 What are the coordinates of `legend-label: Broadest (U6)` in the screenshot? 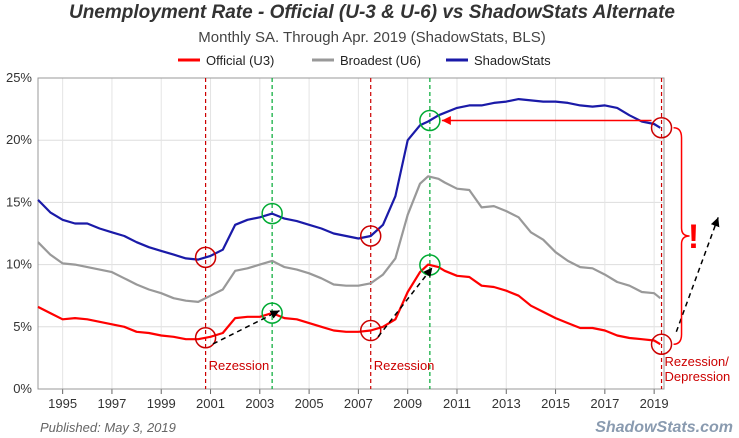 It's located at (380, 60).